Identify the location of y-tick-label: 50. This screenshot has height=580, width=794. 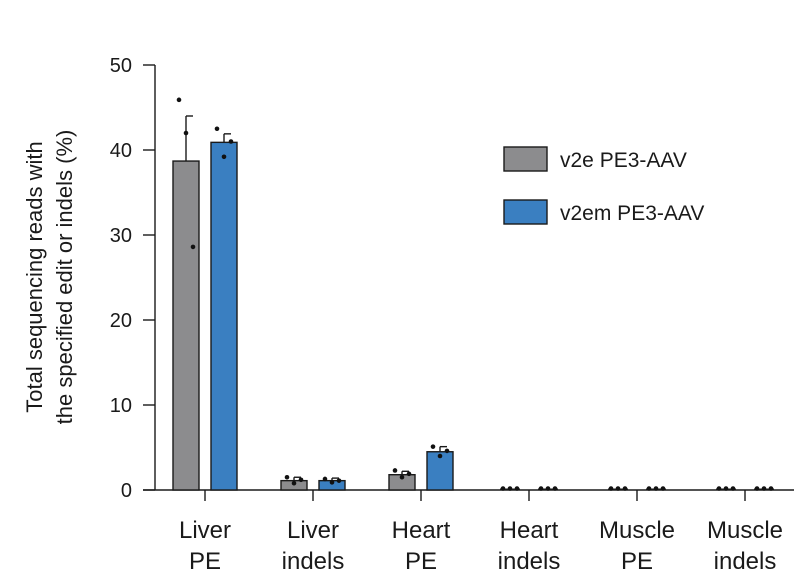
(121, 66).